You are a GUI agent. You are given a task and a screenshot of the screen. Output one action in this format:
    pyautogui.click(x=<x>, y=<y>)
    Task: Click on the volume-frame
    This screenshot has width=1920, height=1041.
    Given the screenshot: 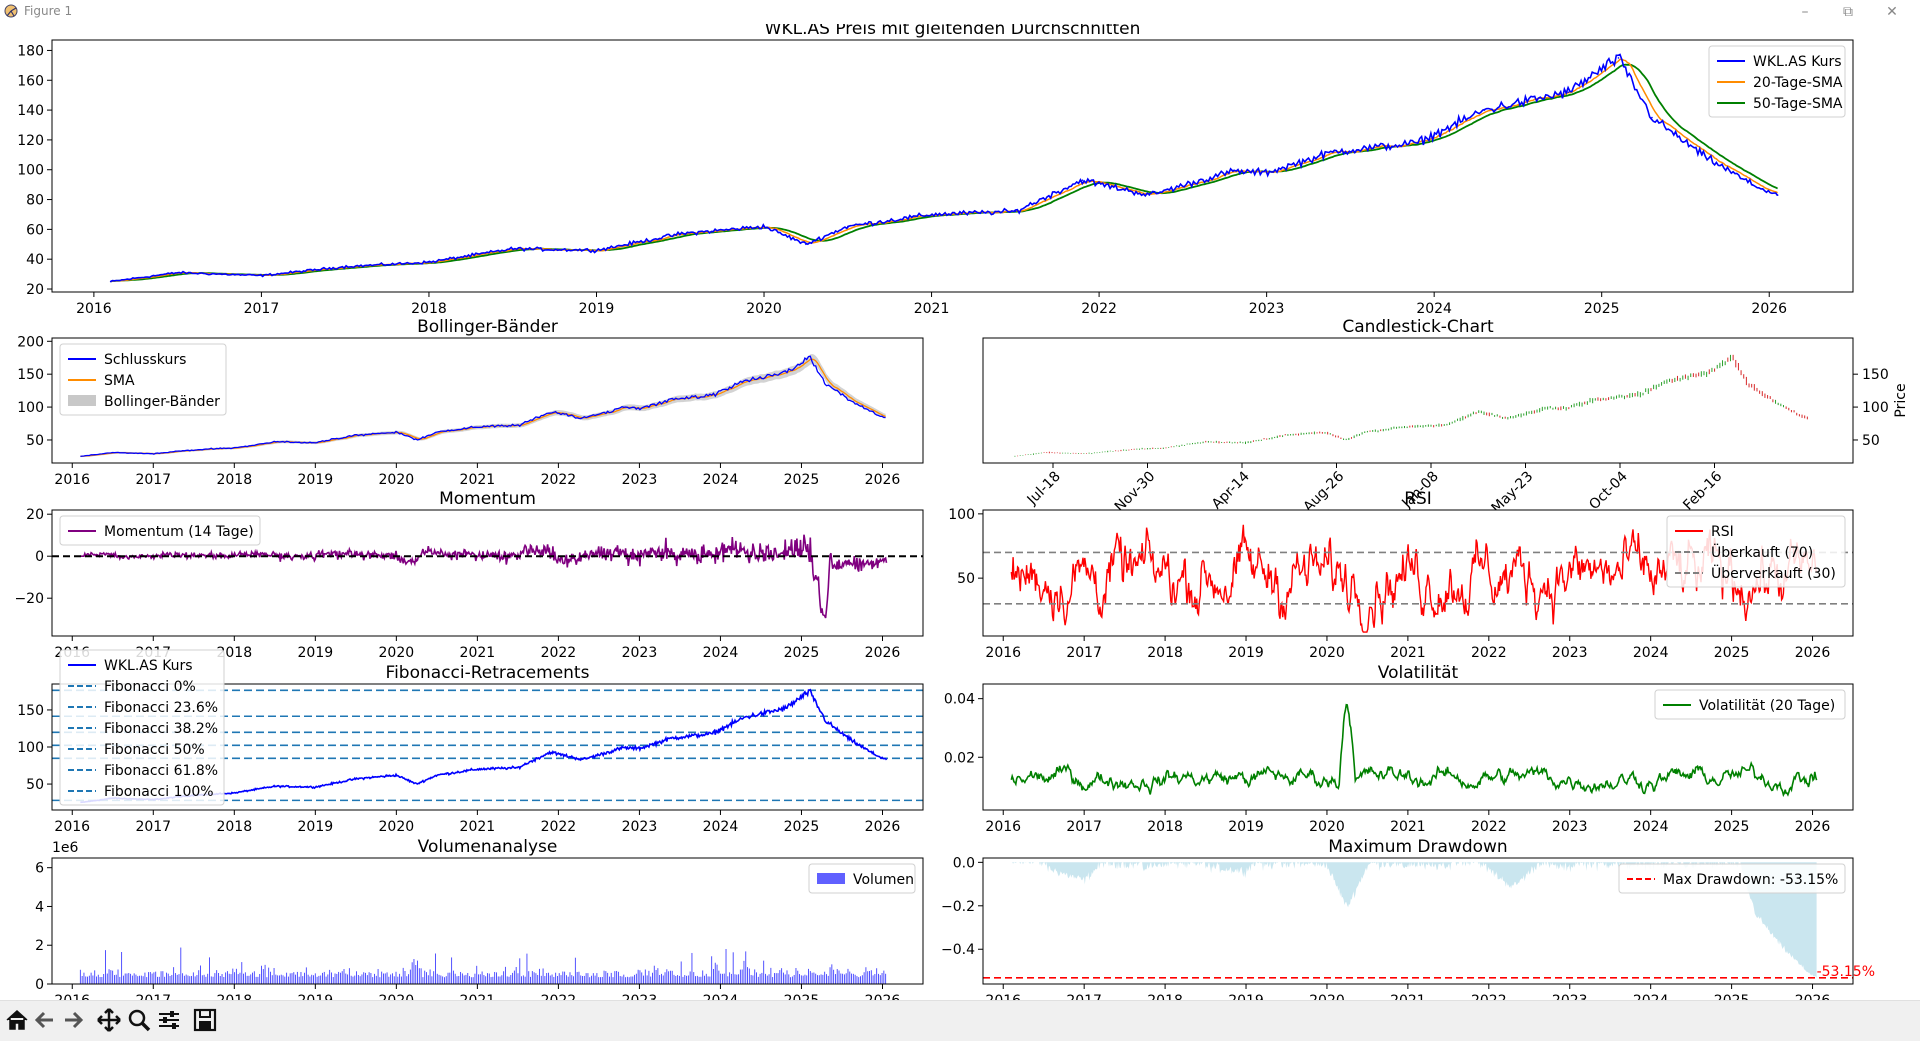 What is the action you would take?
    pyautogui.click(x=487, y=921)
    